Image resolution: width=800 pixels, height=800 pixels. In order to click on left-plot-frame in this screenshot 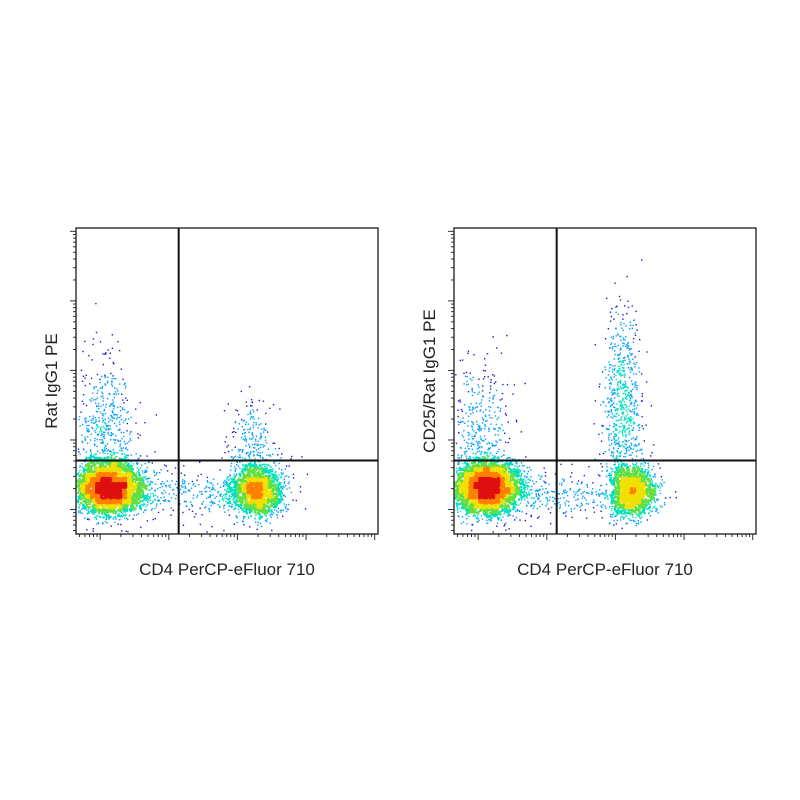, I will do `click(227, 381)`.